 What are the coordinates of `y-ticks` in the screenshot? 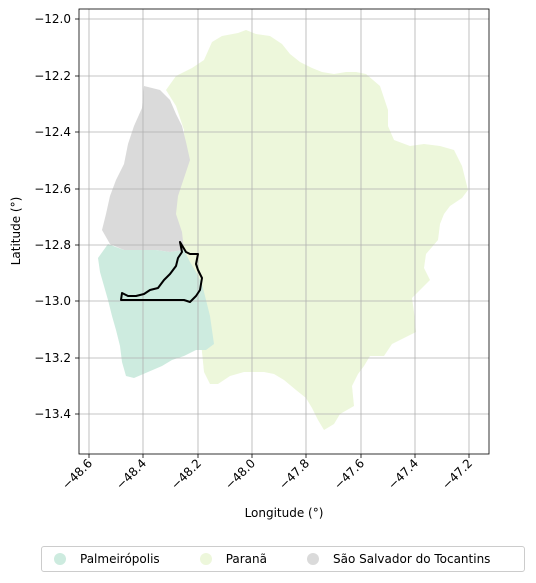 It's located at (77, 216).